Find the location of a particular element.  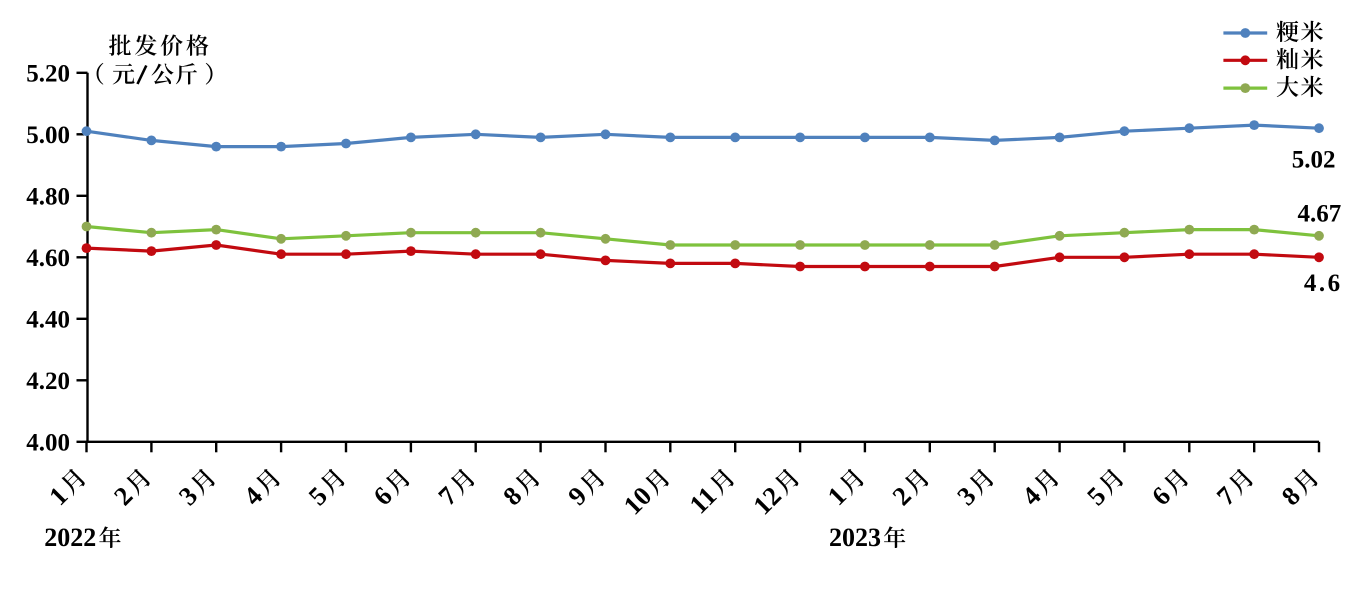

svg-text: 5.00 is located at coordinates (48, 135).